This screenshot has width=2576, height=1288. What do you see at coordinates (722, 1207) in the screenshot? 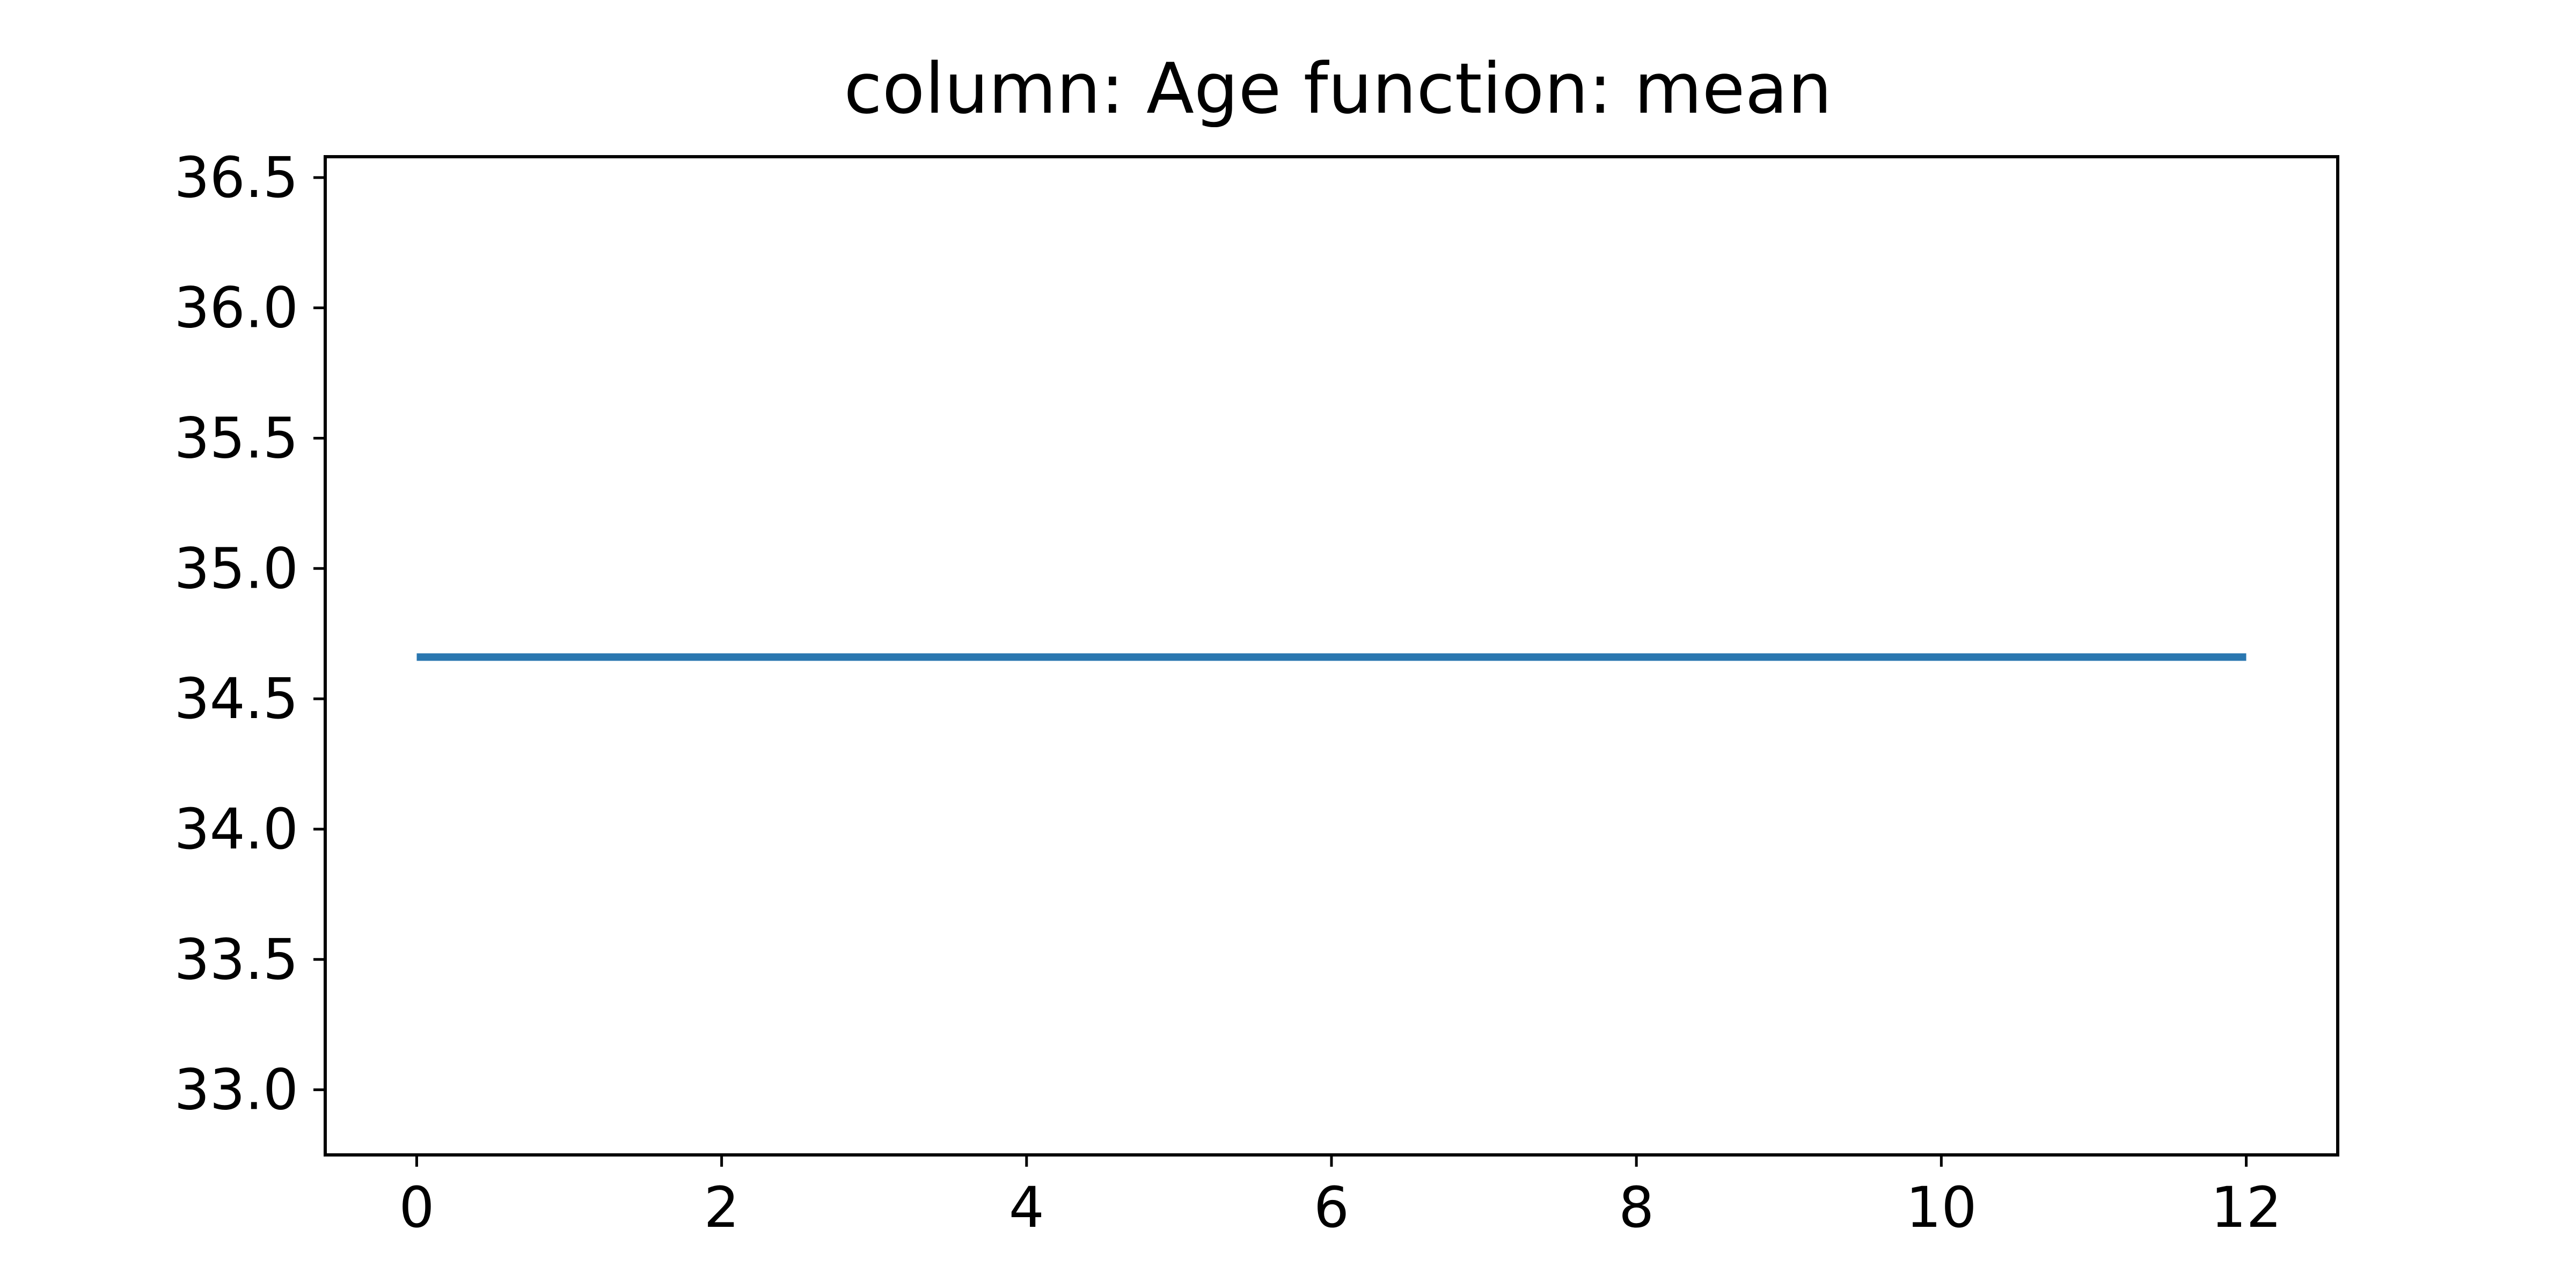
I see `x-tick-label: 2` at bounding box center [722, 1207].